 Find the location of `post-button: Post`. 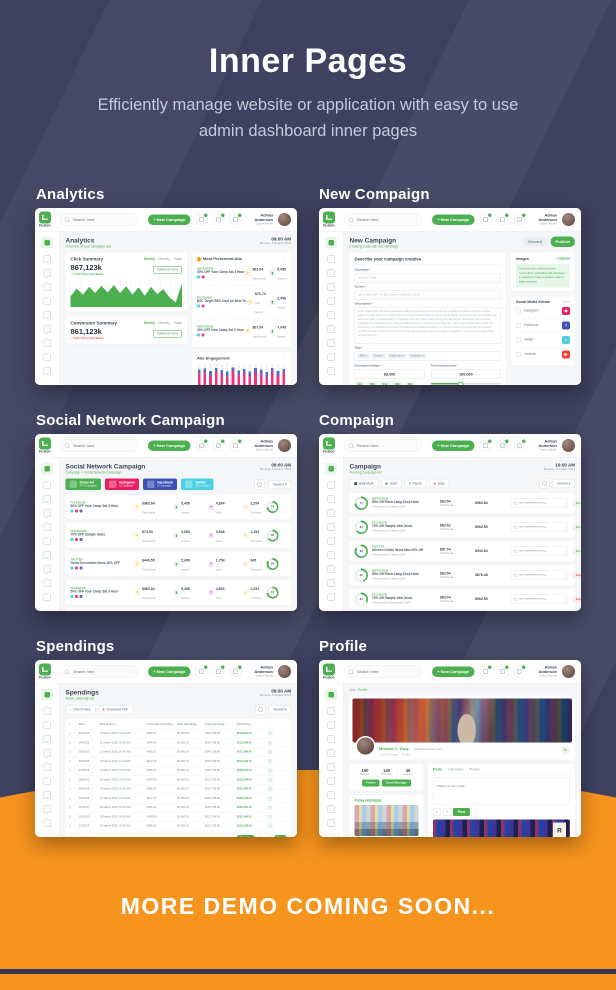

post-button: Post is located at coordinates (462, 812).